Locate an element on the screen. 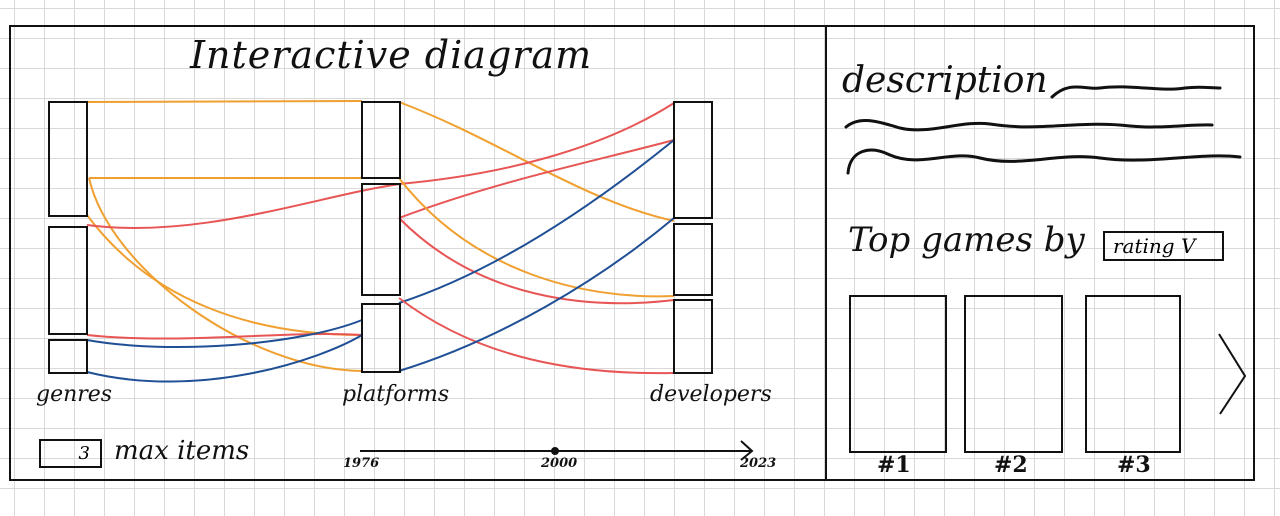 The height and width of the screenshot is (516, 1280). game-rank-1: #1 is located at coordinates (894, 465).